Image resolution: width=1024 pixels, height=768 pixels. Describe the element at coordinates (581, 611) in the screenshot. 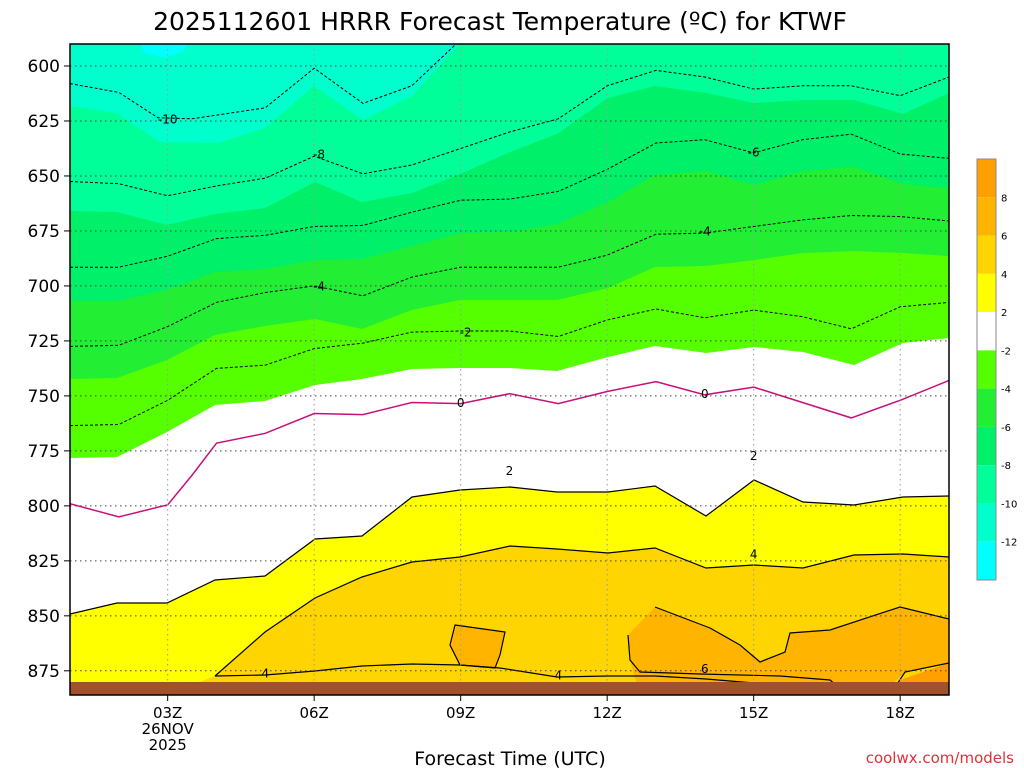

I see `isotherm-4-line` at that location.